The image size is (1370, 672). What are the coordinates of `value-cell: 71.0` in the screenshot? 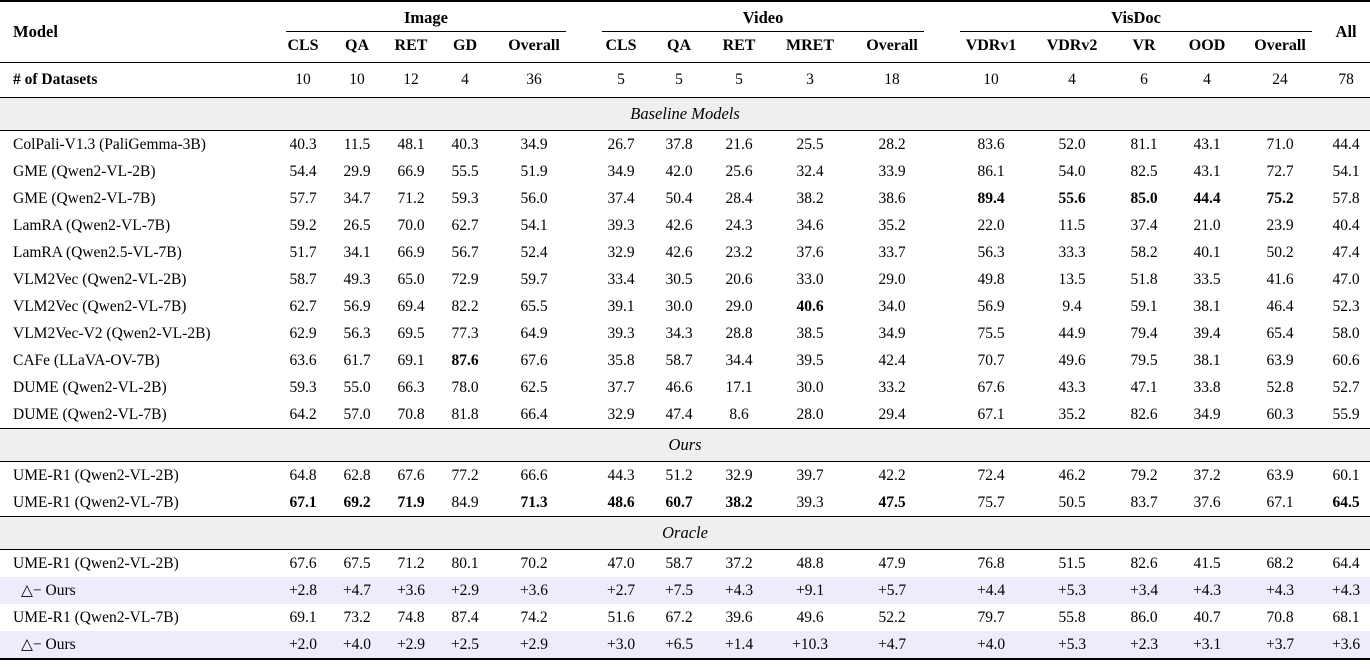 It's located at (1280, 144).